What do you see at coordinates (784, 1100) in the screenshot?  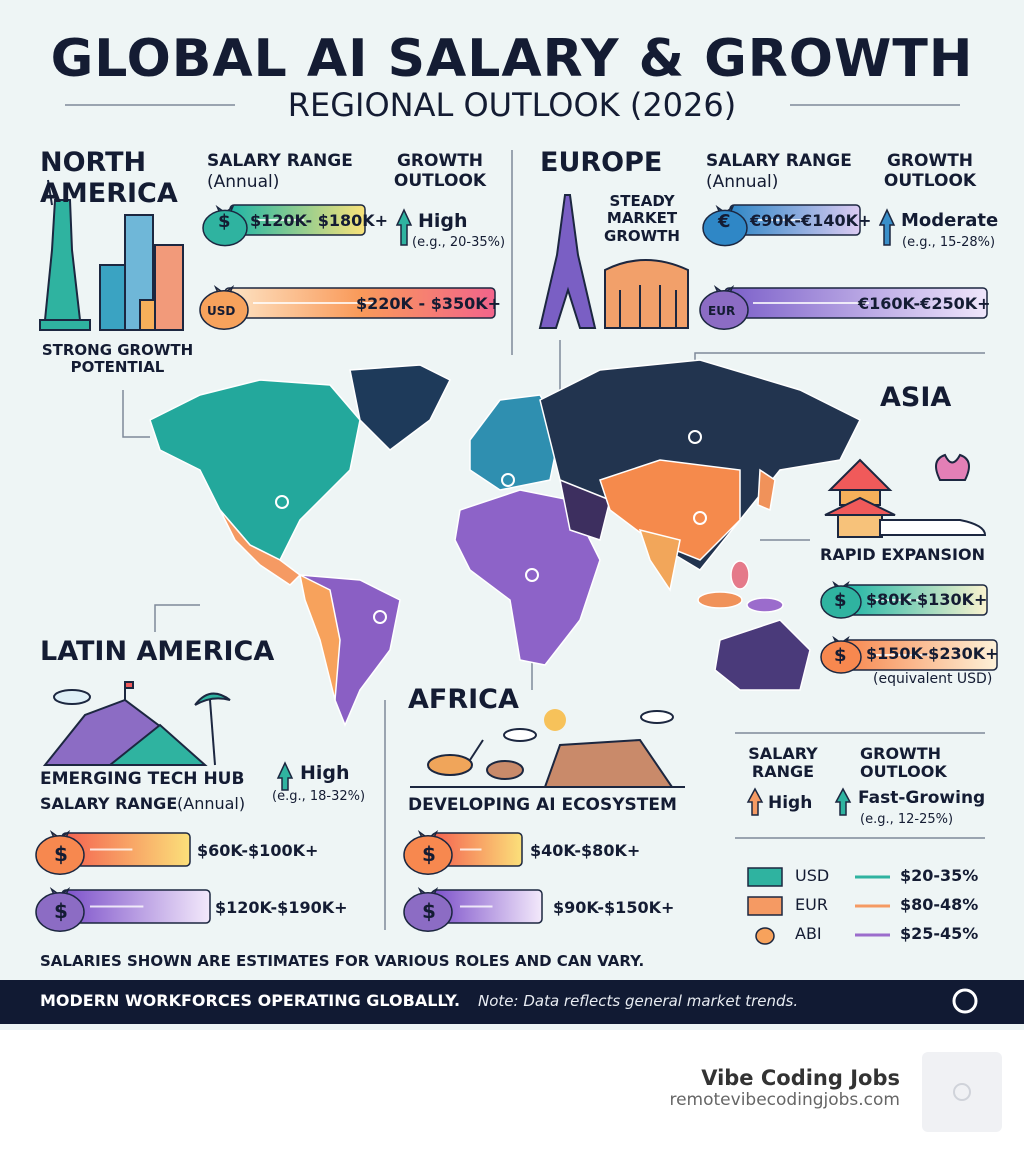 I see `brand-url: remotevibecodingjobs.com` at bounding box center [784, 1100].